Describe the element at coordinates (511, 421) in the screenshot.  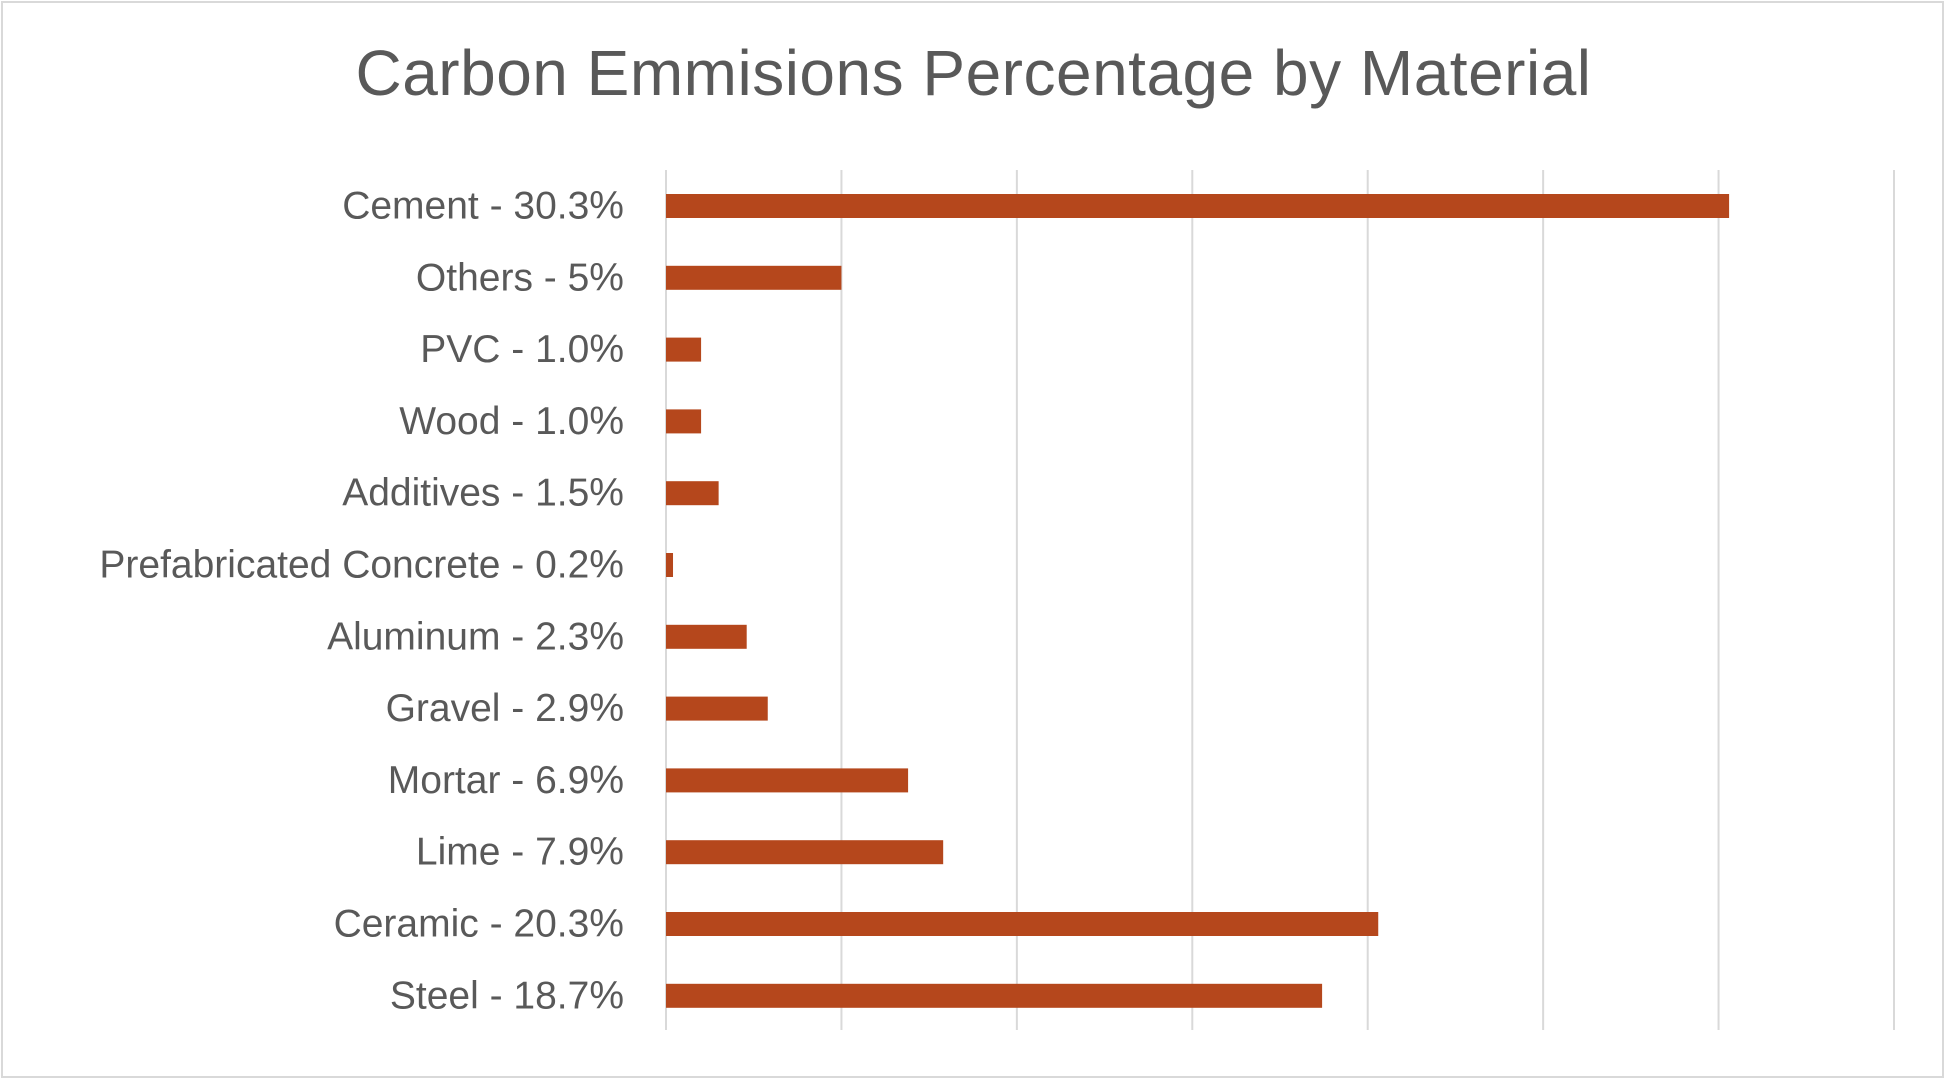
I see `category-label: Wood - 1.0%` at that location.